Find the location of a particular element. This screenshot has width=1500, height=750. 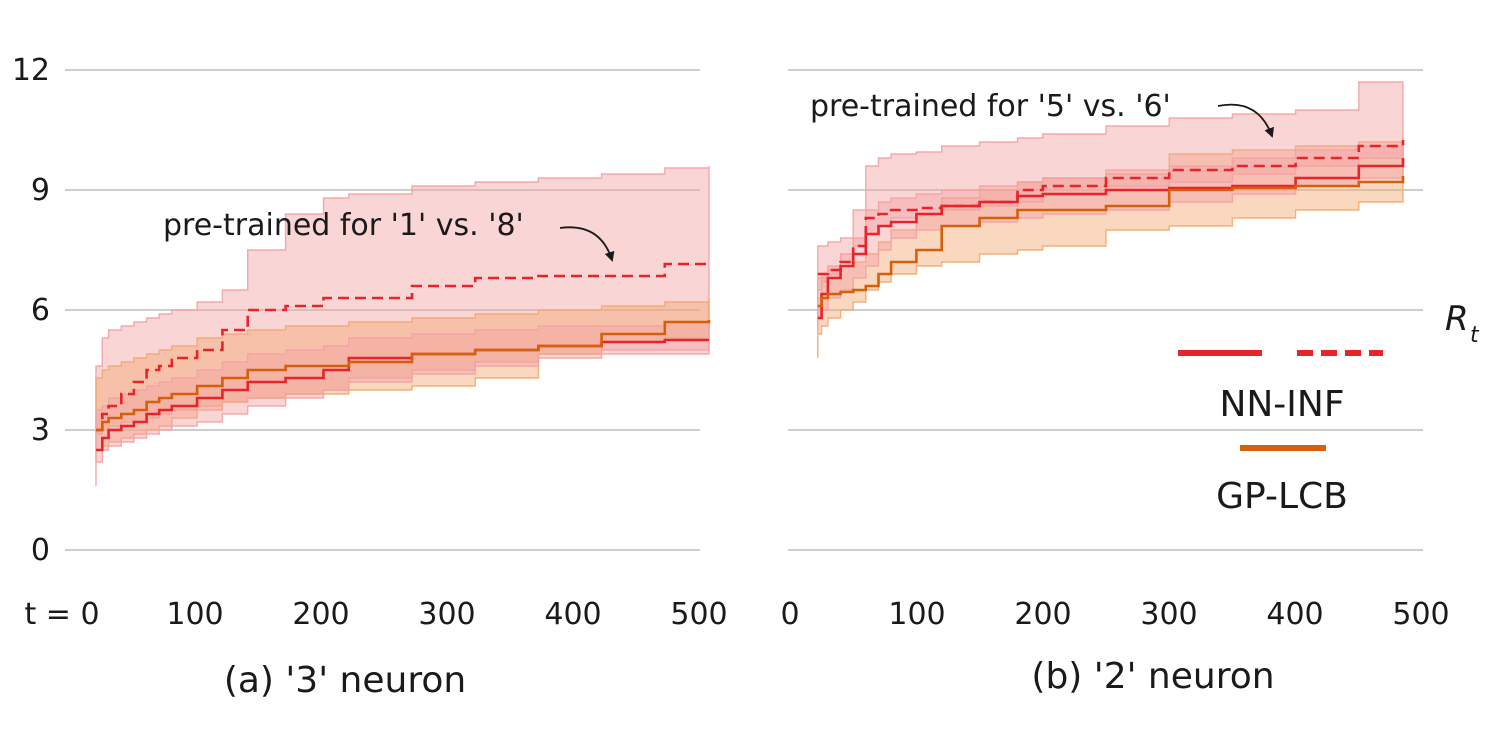

legend-label-gp-lcb: GP-LCB is located at coordinates (1282, 496).